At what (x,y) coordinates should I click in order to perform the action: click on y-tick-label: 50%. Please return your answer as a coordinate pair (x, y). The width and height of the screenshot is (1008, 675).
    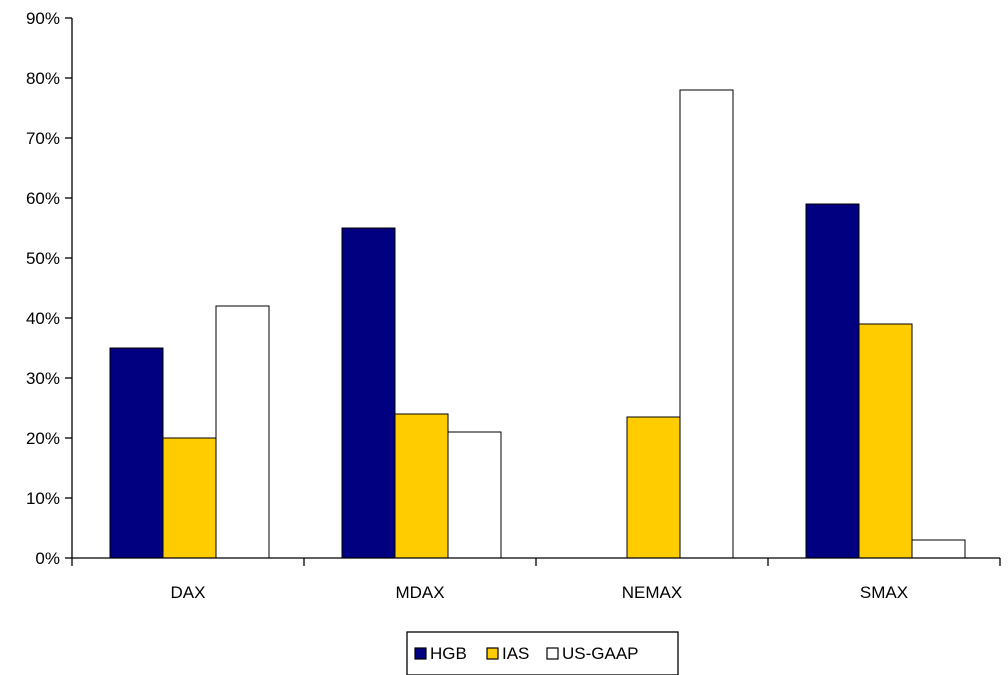
    Looking at the image, I should click on (43, 258).